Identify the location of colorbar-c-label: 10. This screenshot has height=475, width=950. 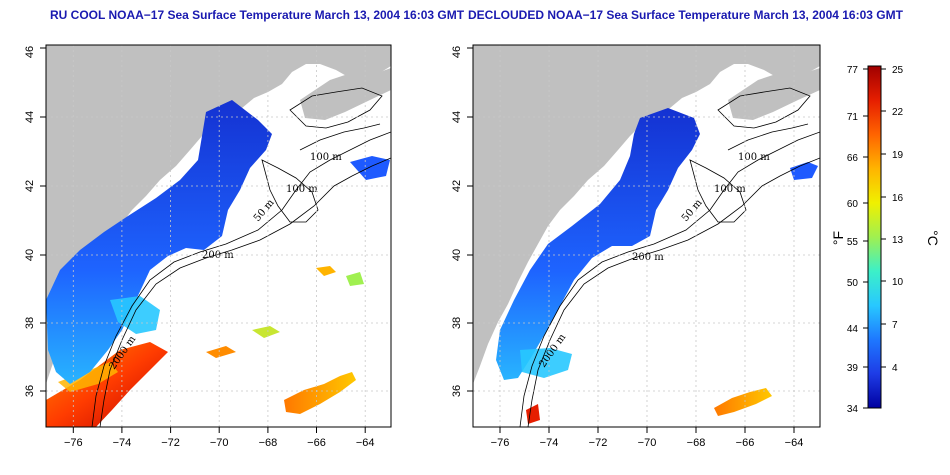
(898, 282).